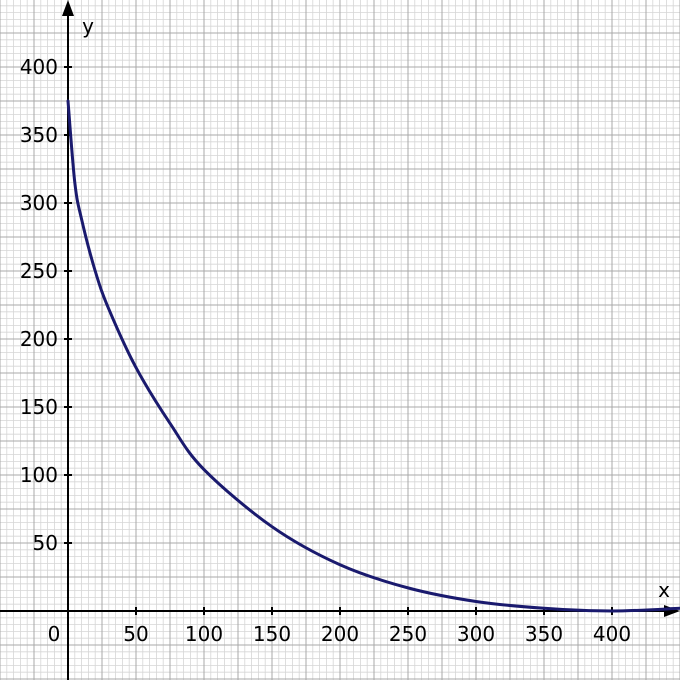 This screenshot has height=680, width=680. What do you see at coordinates (39, 135) in the screenshot?
I see `y-tick-label: 350` at bounding box center [39, 135].